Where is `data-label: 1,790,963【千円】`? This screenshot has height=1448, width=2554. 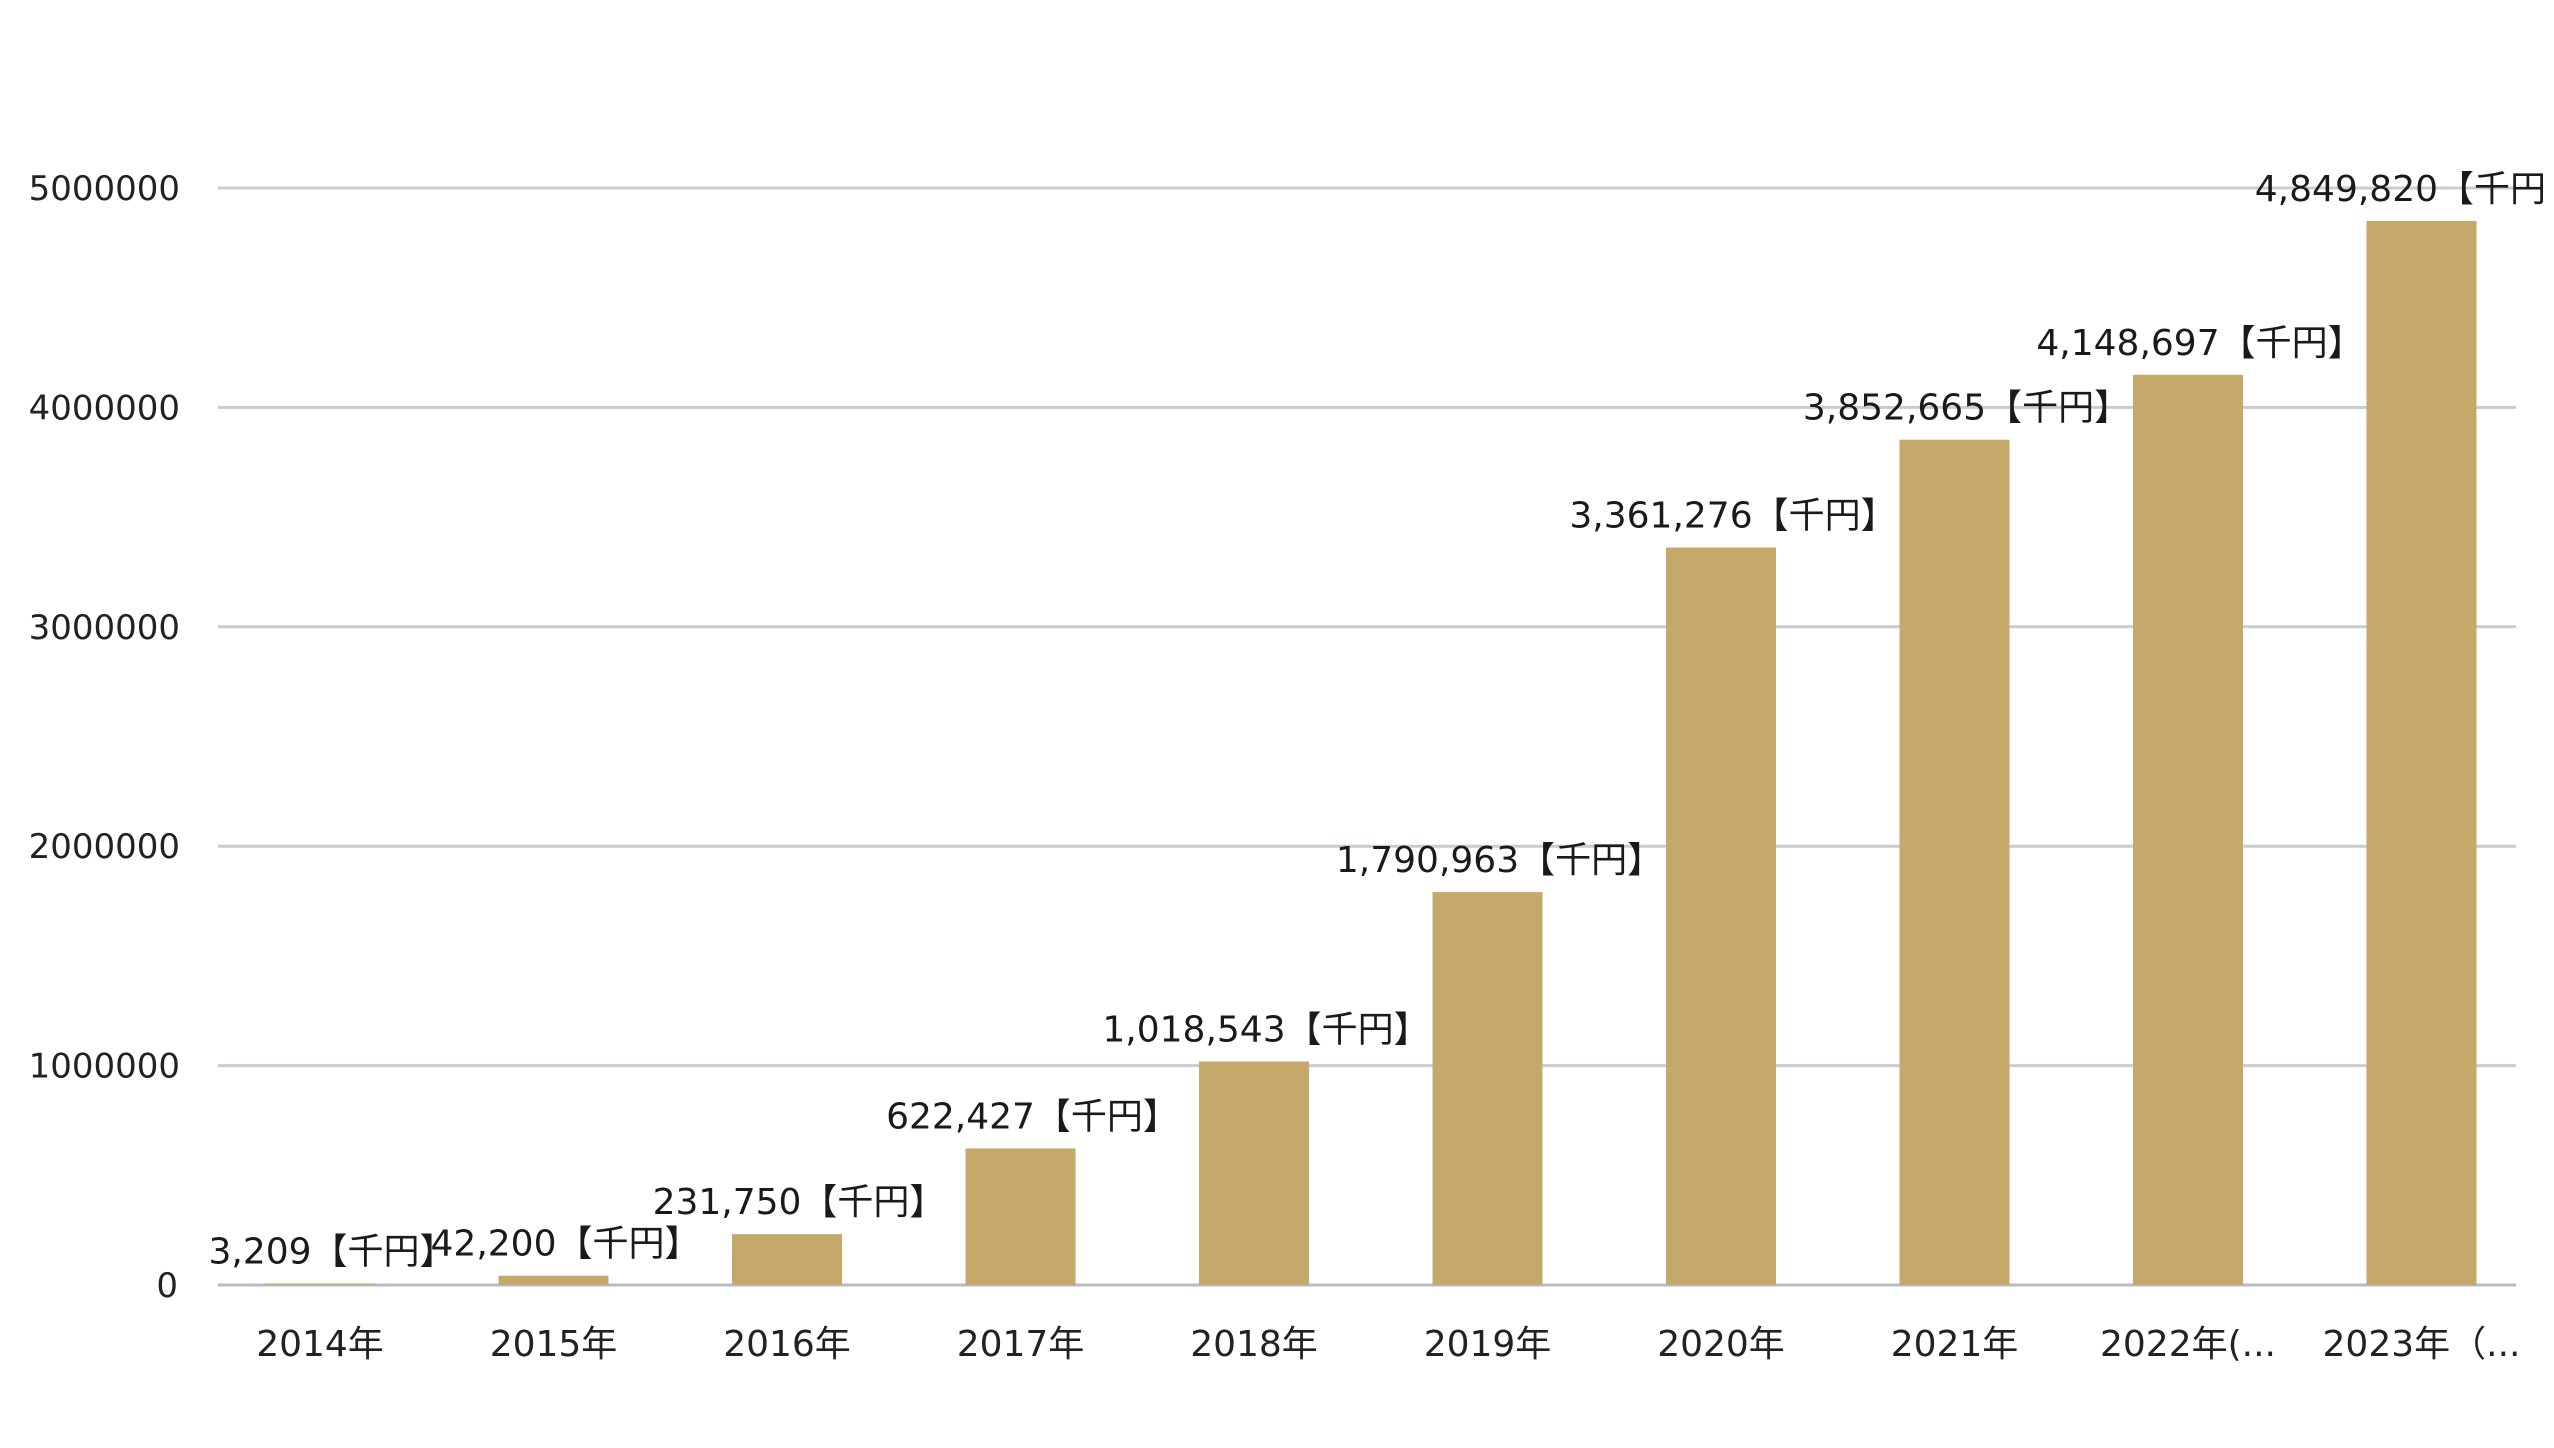 data-label: 1,790,963【千円】 is located at coordinates (1499, 860).